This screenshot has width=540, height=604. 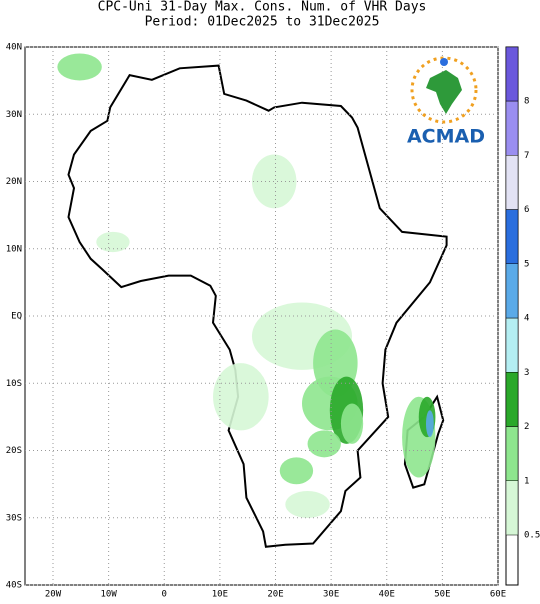 I want to click on colorbar-label: 4, so click(x=526, y=319).